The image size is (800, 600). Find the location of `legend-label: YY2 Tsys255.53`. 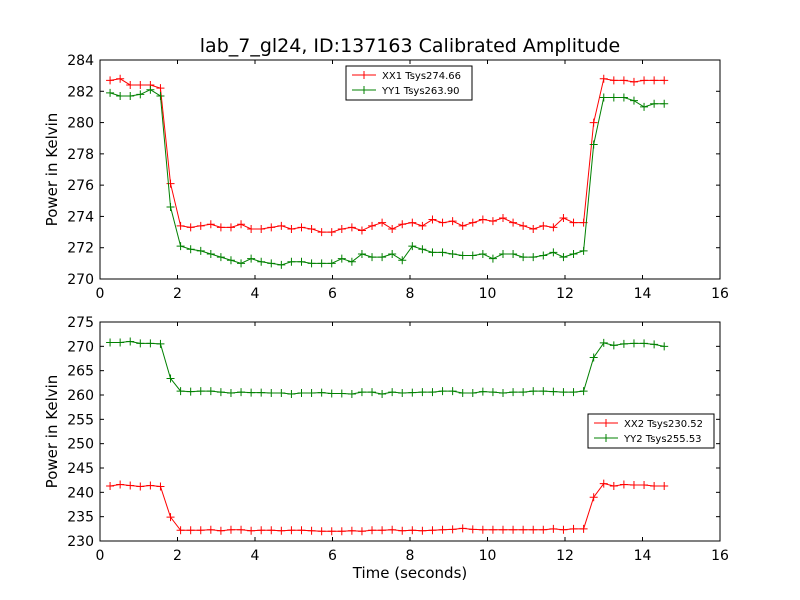

legend-label: YY2 Tsys255.53 is located at coordinates (662, 439).